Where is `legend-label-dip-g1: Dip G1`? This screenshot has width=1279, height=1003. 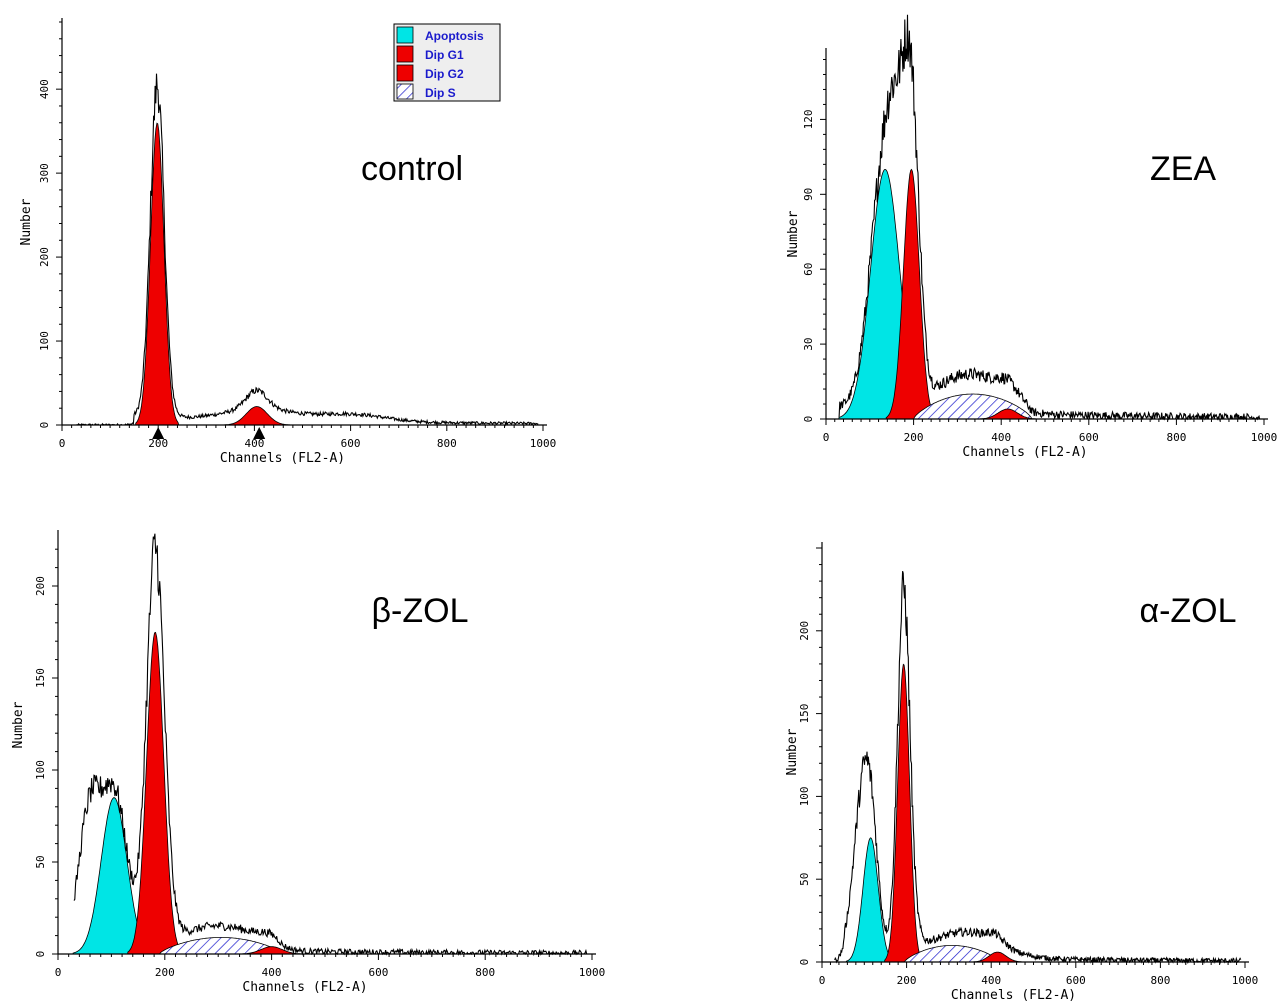
legend-label-dip-g1: Dip G1 is located at coordinates (444, 55).